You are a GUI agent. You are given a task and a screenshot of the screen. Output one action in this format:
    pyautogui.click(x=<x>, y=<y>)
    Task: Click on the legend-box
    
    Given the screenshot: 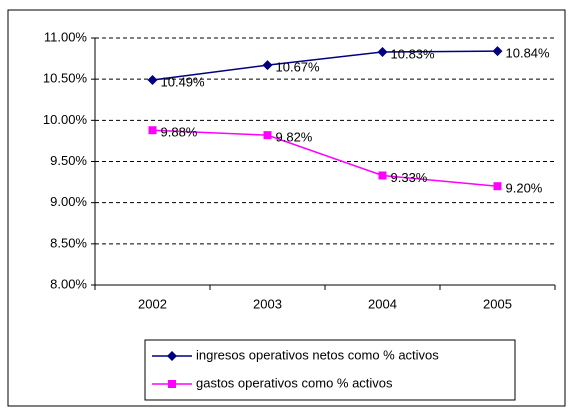 What is the action you would take?
    pyautogui.click(x=330, y=370)
    